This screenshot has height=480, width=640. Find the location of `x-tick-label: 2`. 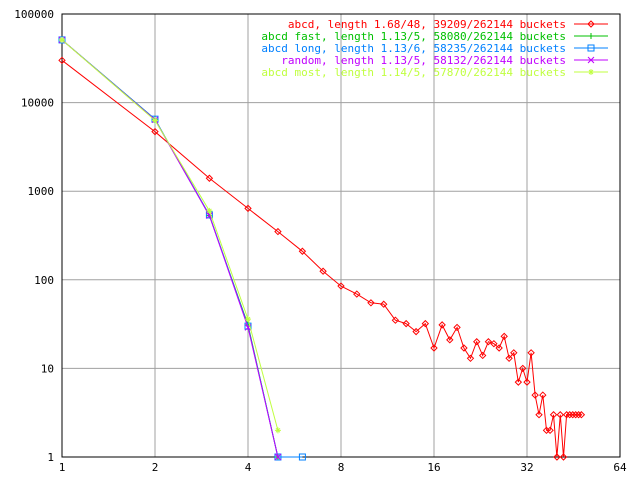

x-tick-label: 2 is located at coordinates (155, 467).